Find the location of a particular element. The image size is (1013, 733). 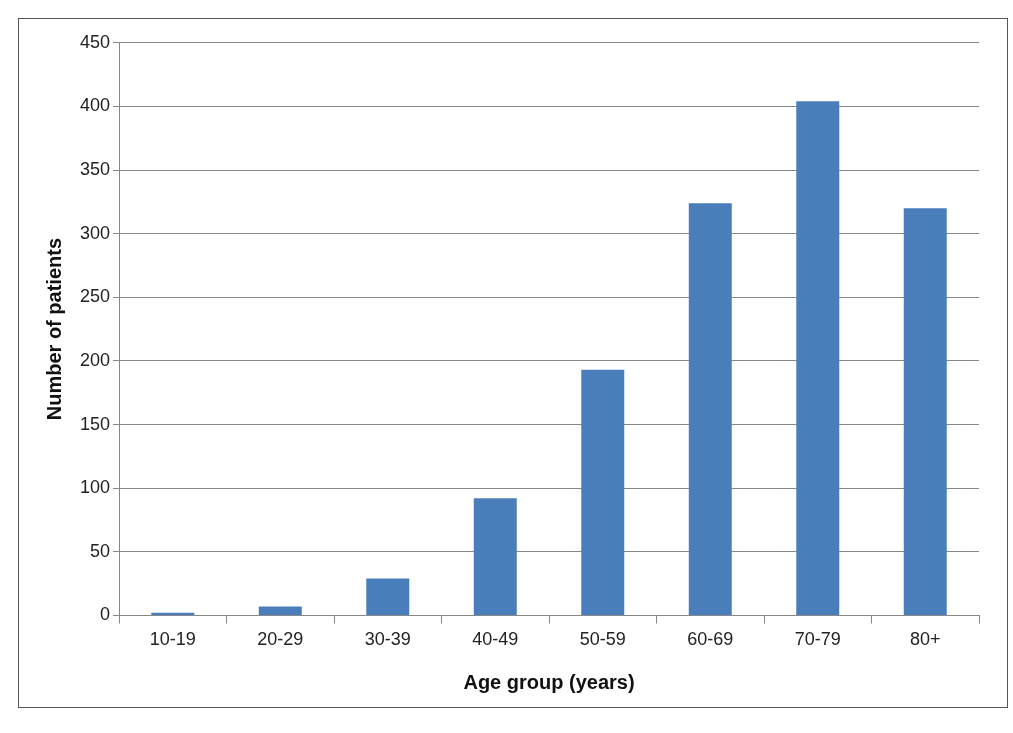

y-tick-label: 200 is located at coordinates (95, 359).